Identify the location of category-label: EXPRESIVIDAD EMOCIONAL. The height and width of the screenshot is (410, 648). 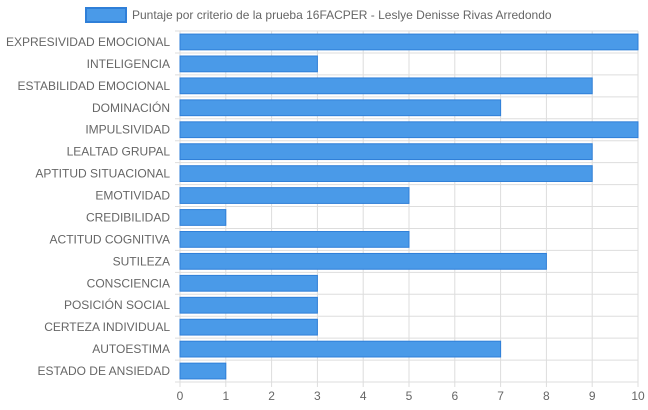
(88, 42).